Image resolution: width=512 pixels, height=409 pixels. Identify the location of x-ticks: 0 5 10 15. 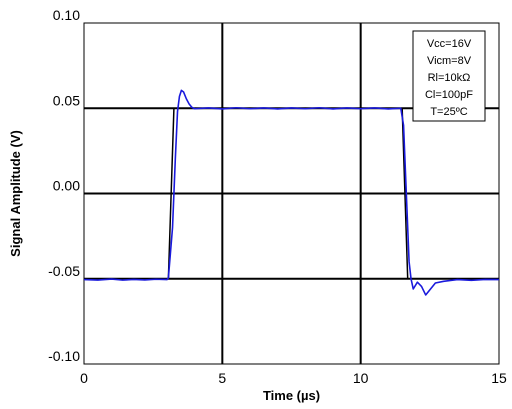
(293, 378).